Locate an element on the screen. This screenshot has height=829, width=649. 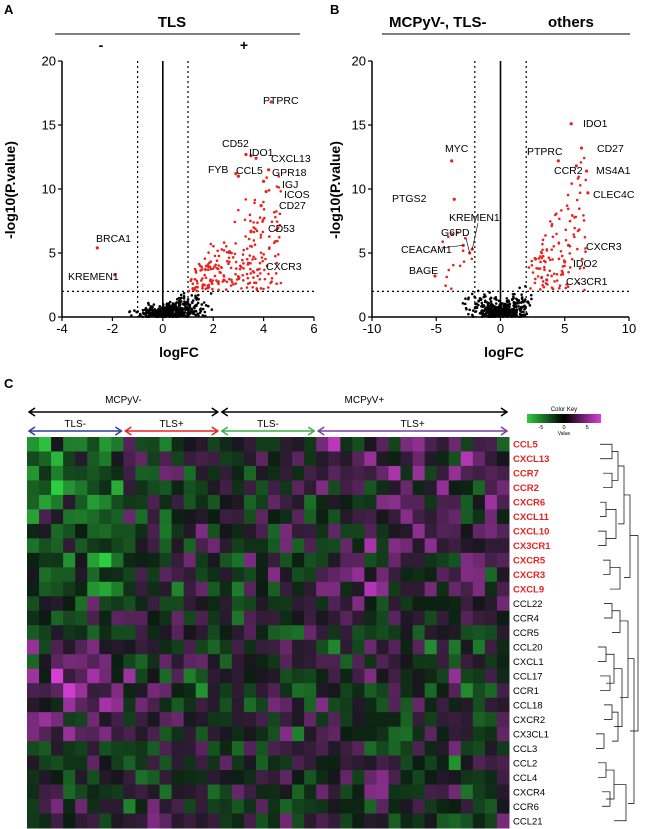
point-label: IDO2 is located at coordinates (585, 264).